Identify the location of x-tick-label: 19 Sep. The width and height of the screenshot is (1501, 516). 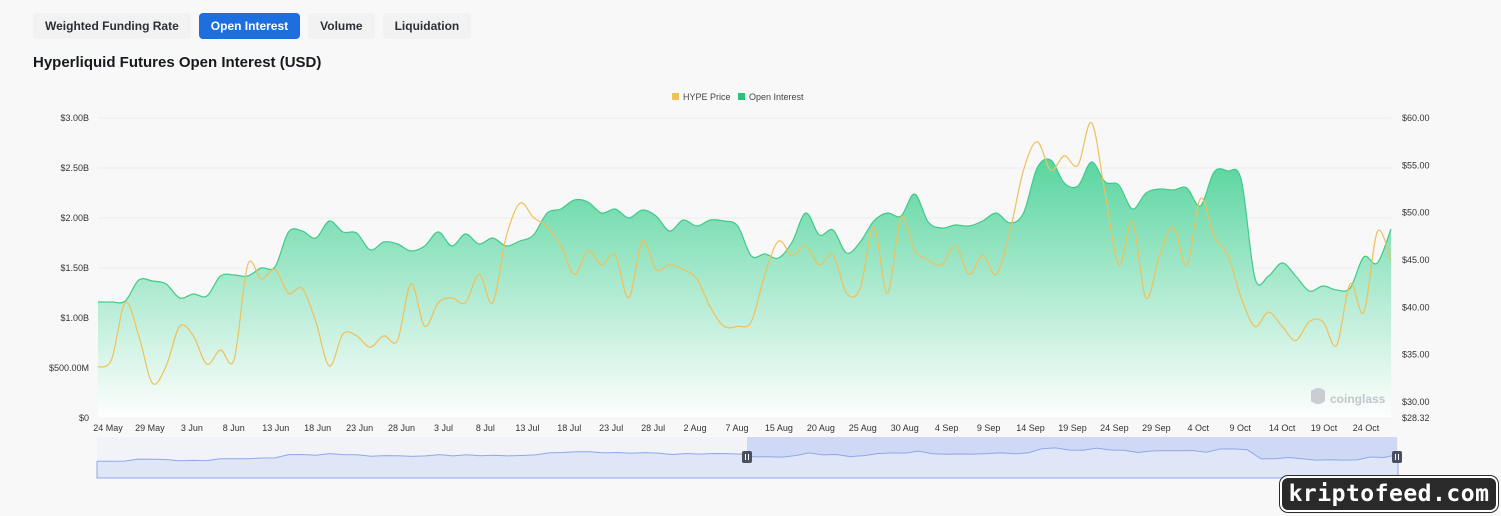
(1072, 428).